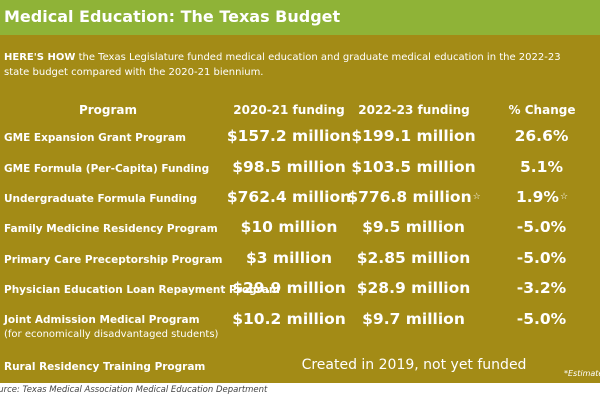 Image resolution: width=600 pixels, height=400 pixels. I want to click on row-label: GME Expansion Grant Program, so click(95, 138).